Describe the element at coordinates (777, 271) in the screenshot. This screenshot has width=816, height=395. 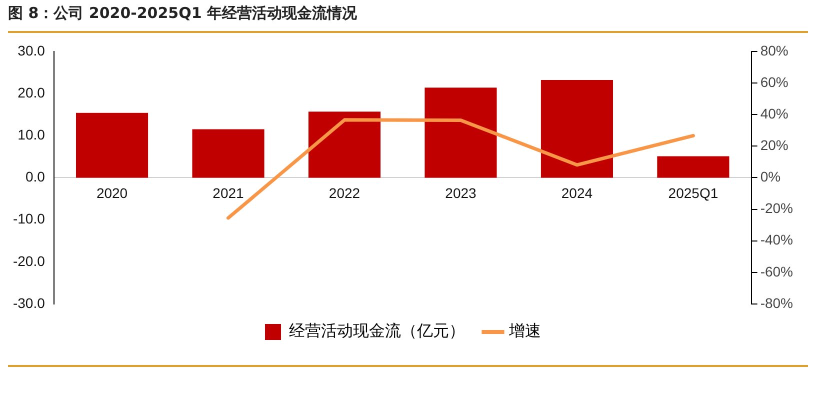
I see `y2-tick-label: -60%` at that location.